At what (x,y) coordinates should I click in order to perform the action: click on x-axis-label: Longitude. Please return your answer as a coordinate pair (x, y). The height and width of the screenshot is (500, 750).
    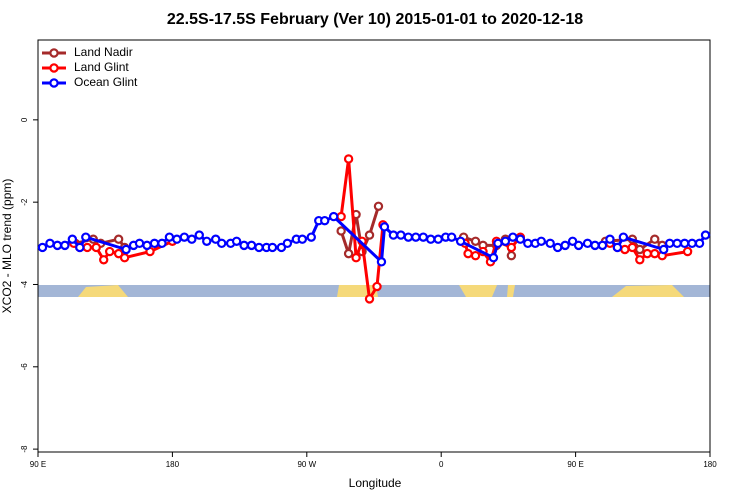
    Looking at the image, I should click on (375, 483).